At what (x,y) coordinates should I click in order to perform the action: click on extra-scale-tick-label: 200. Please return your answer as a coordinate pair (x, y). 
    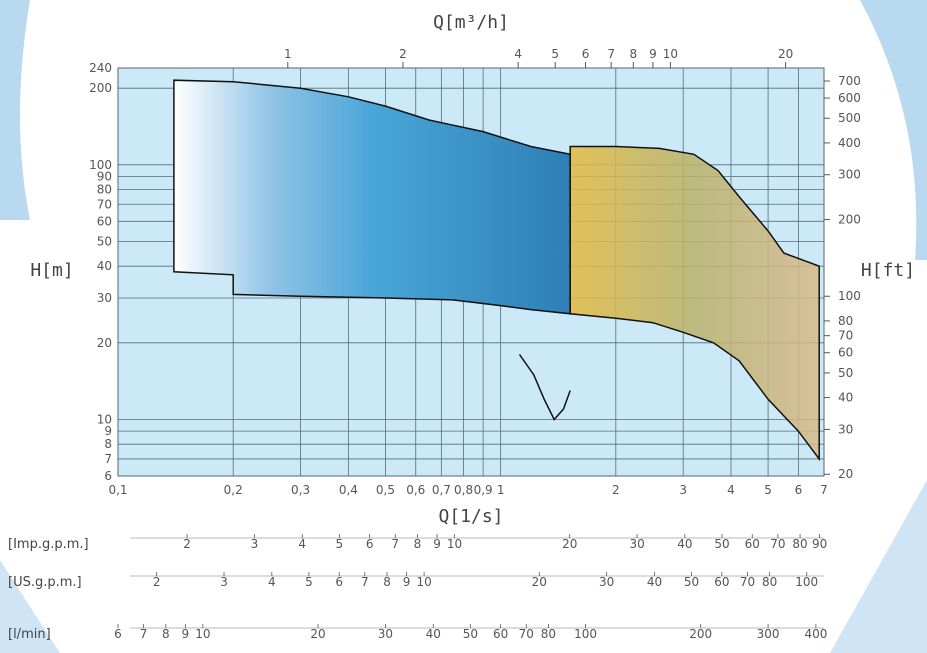
    Looking at the image, I should click on (700, 634).